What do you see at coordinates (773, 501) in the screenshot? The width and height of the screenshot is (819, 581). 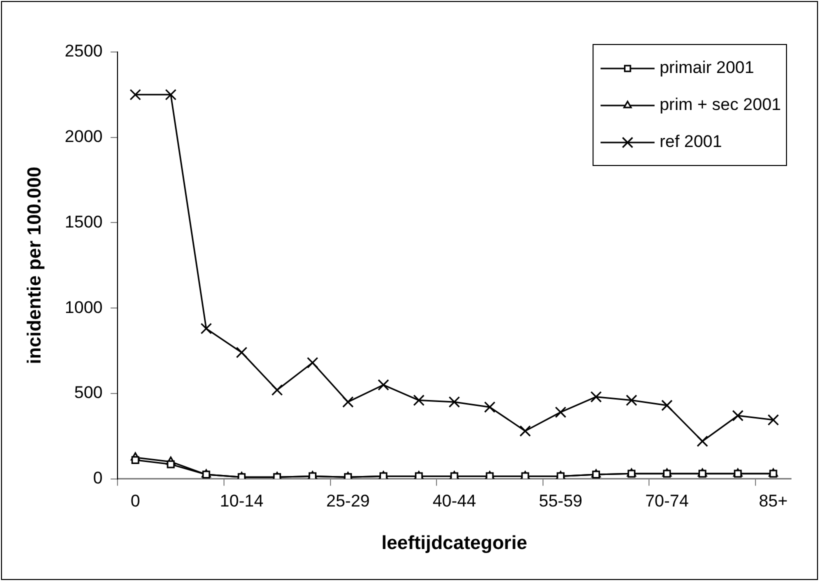 I see `x-tick-label: 85+` at bounding box center [773, 501].